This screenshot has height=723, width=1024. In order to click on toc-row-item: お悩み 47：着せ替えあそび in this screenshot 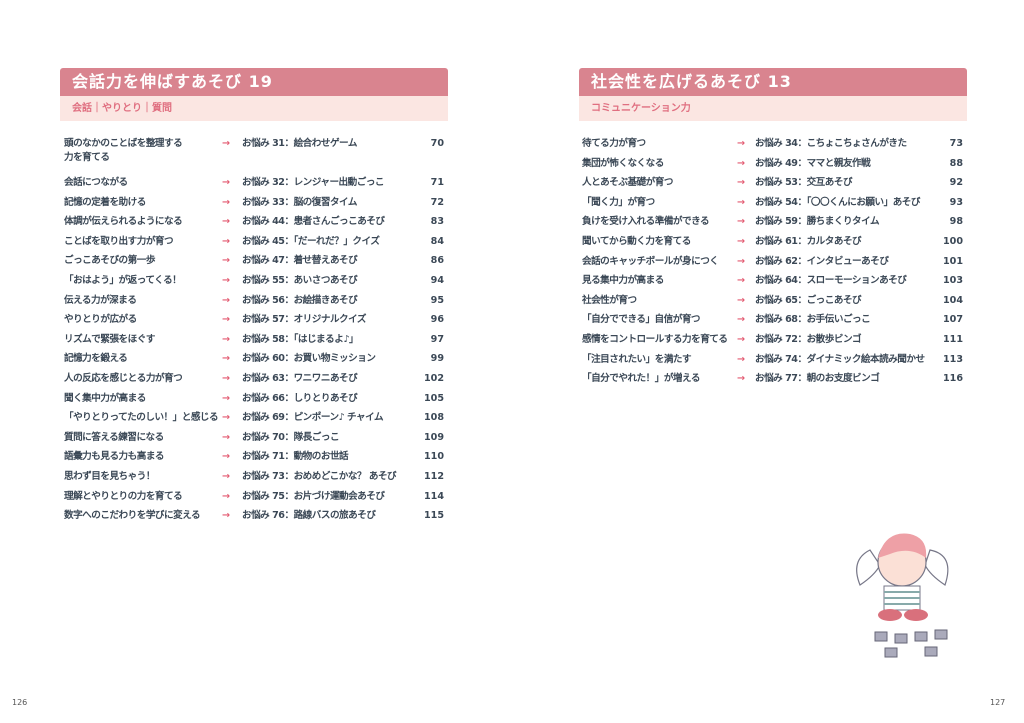, I will do `click(300, 261)`.